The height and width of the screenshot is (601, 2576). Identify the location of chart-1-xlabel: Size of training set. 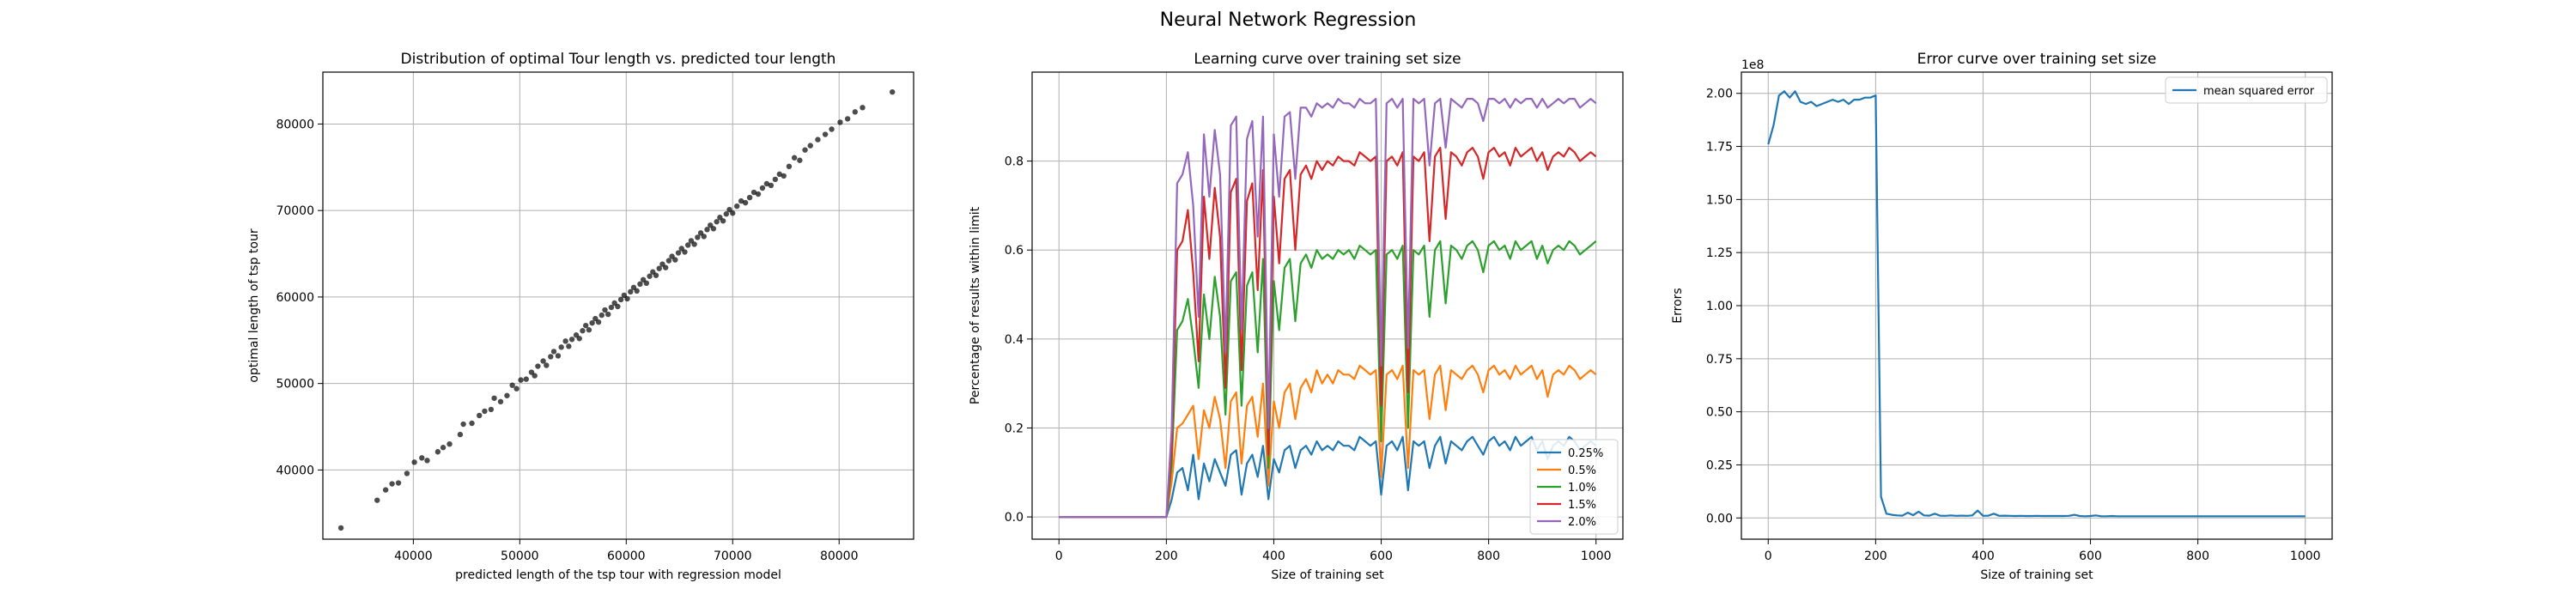
(1327, 575).